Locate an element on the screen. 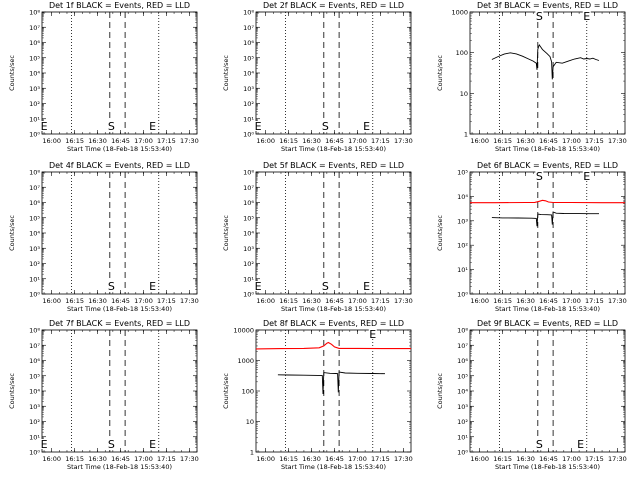  panel-title: Det 8f BLACK = Events, RED = LLD is located at coordinates (333, 323).